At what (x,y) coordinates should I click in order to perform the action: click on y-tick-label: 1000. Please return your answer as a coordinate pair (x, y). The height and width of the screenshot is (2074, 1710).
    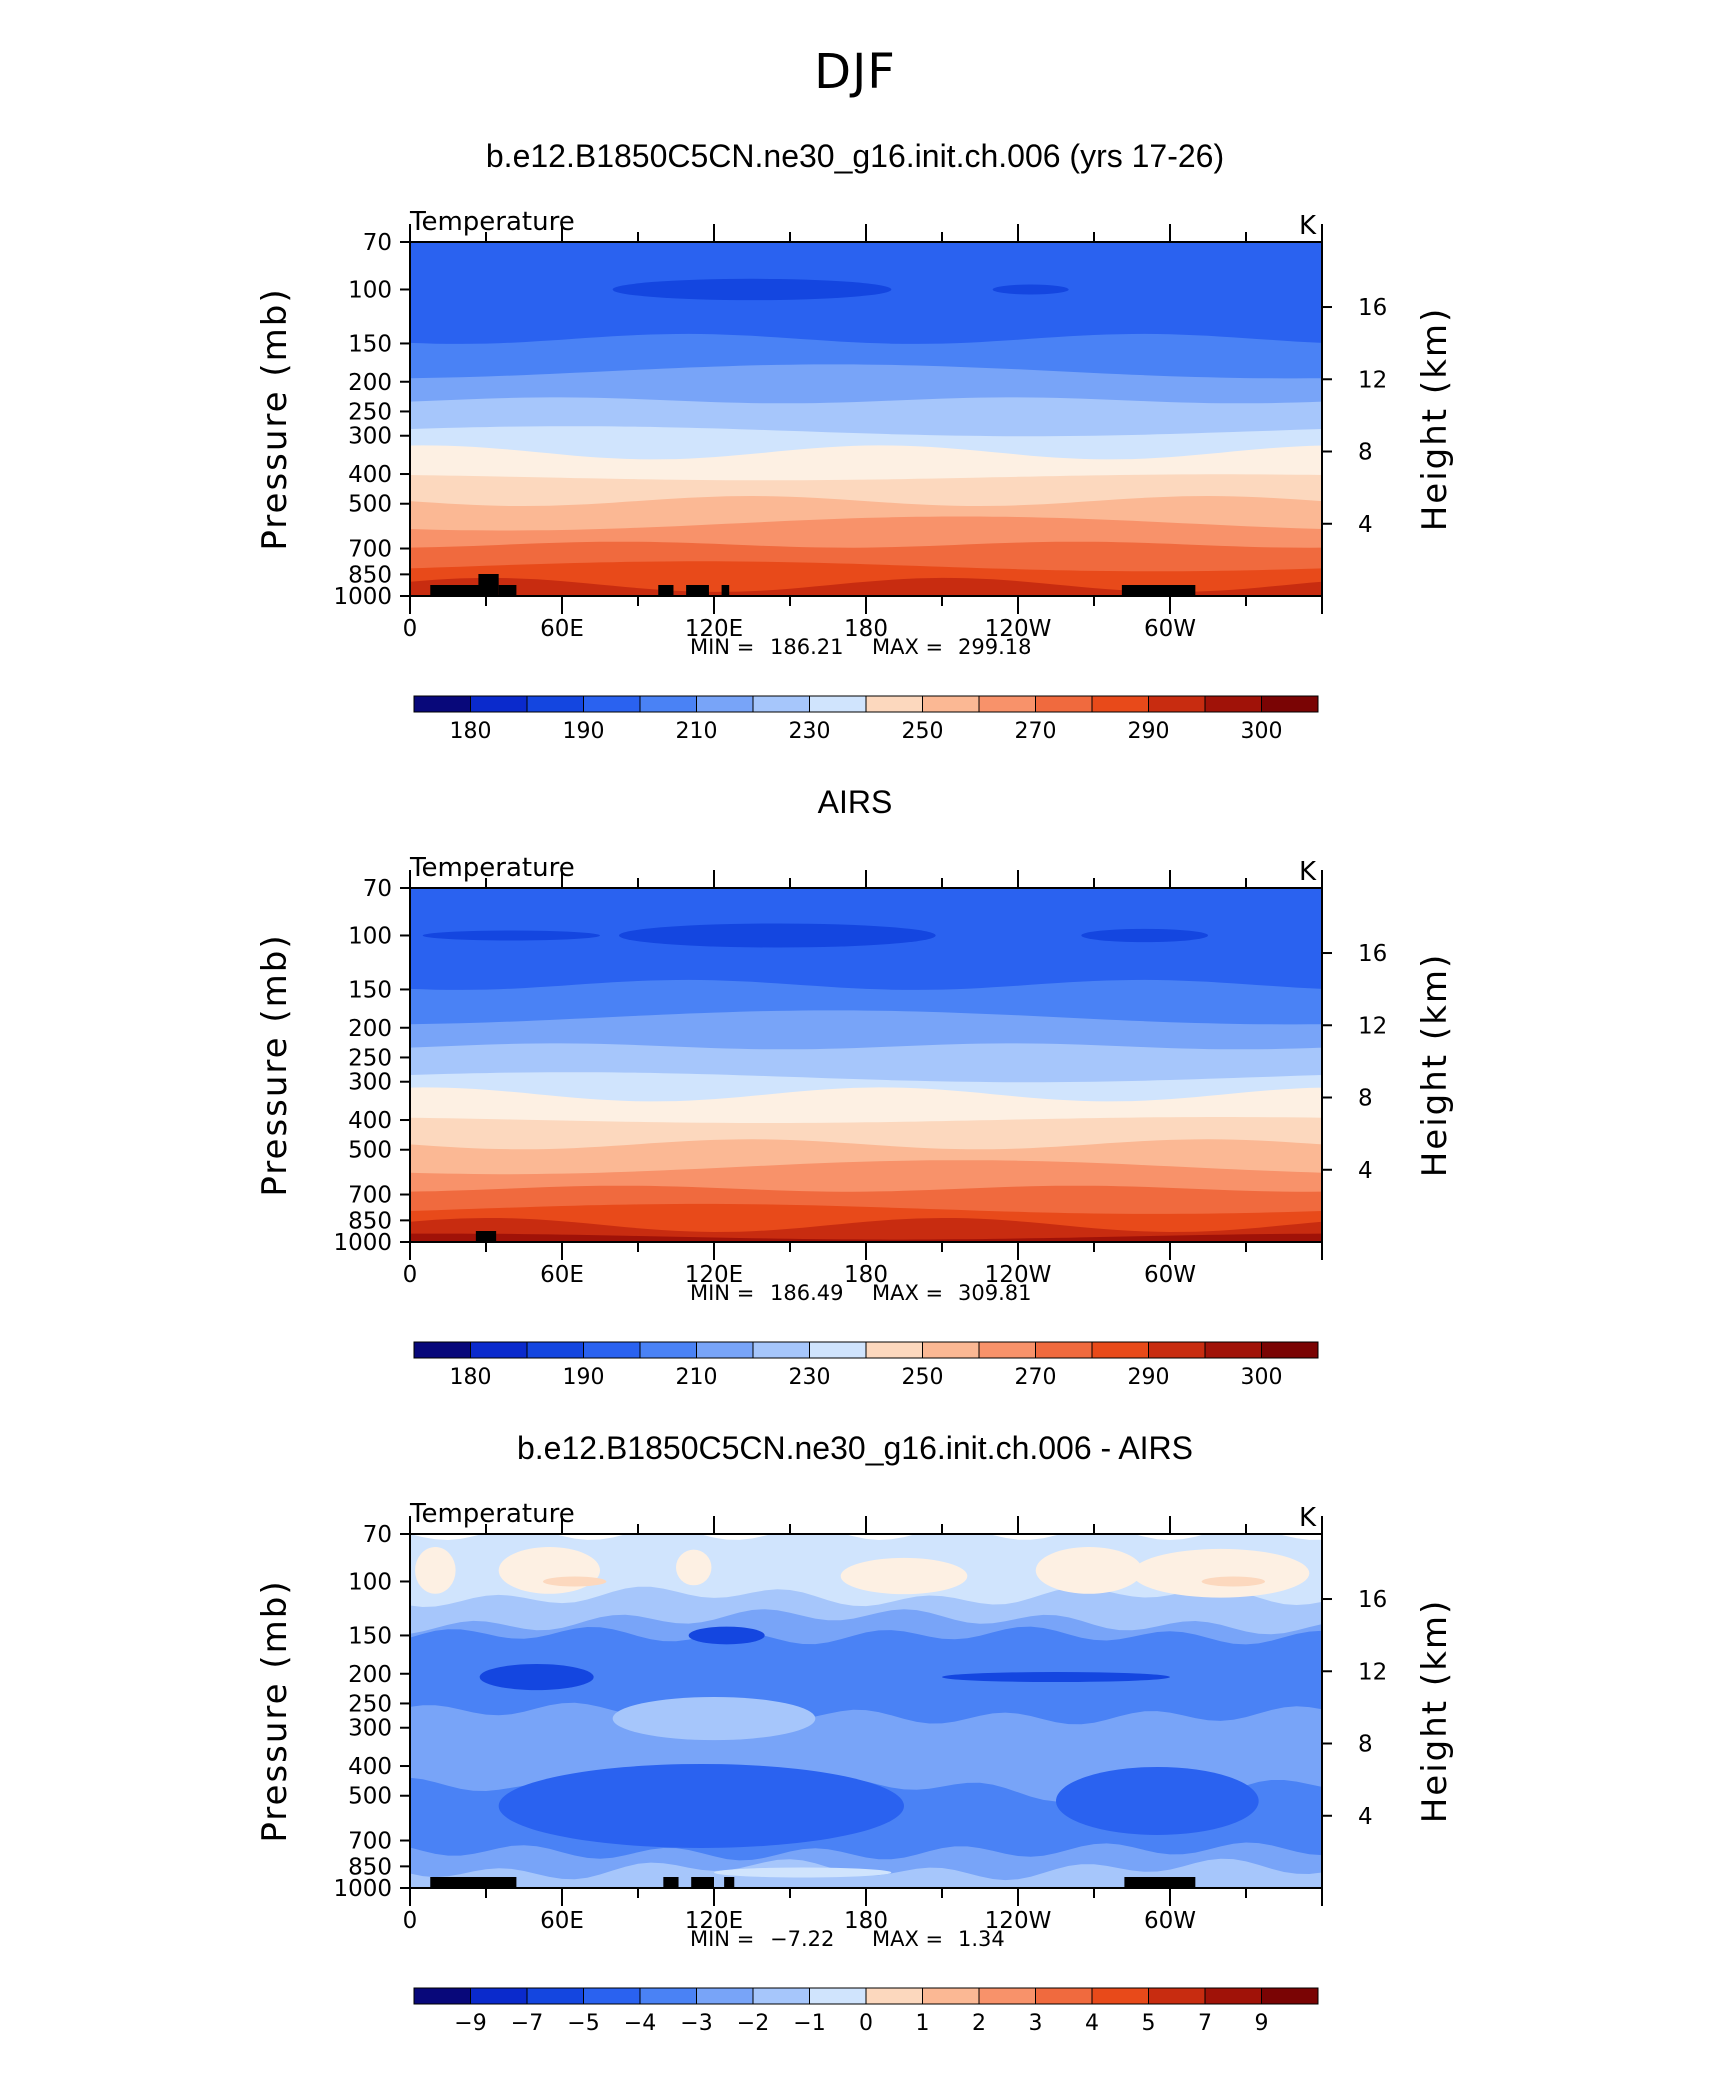
    Looking at the image, I should click on (362, 1889).